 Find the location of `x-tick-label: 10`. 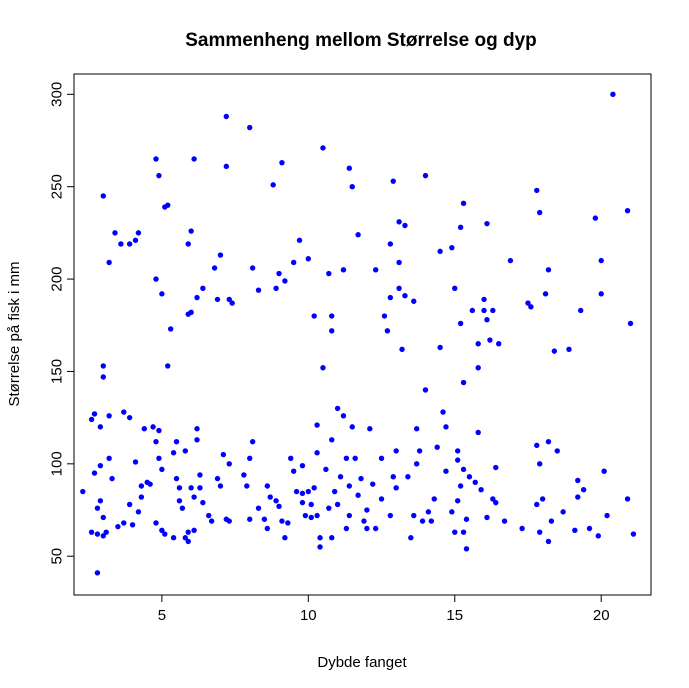

x-tick-label: 10 is located at coordinates (308, 615).